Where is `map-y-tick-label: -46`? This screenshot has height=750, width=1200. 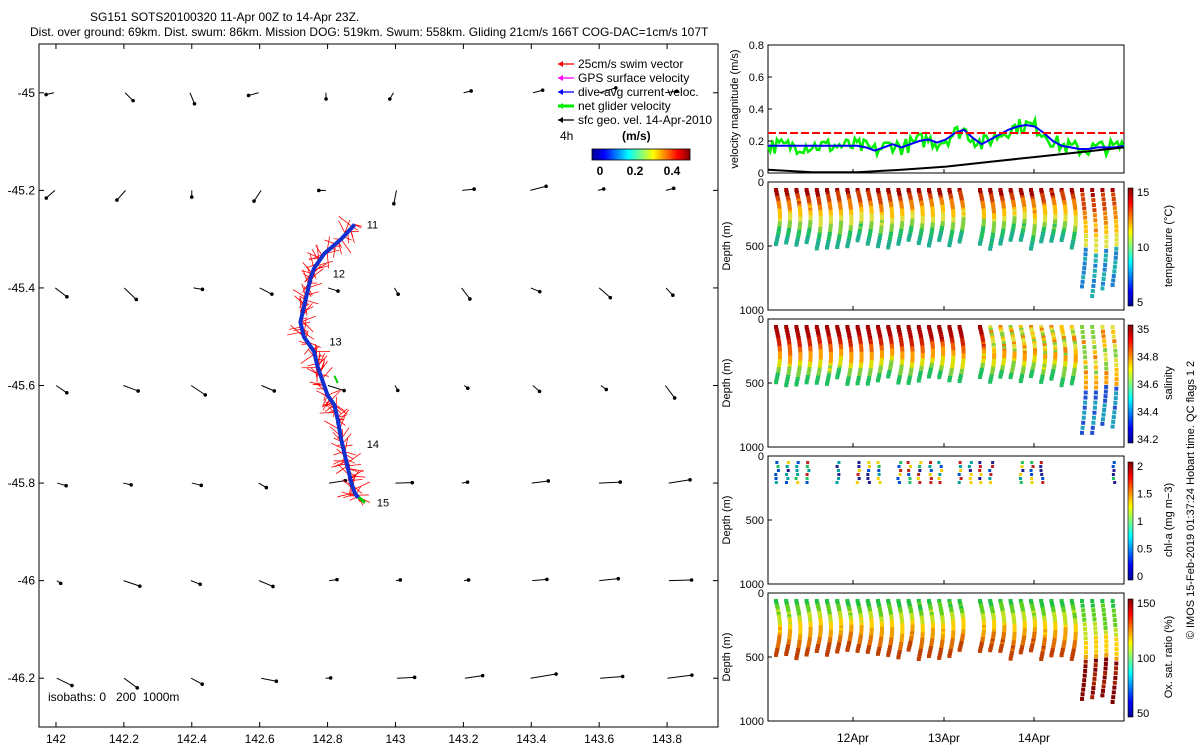
map-y-tick-label: -46 is located at coordinates (27, 581).